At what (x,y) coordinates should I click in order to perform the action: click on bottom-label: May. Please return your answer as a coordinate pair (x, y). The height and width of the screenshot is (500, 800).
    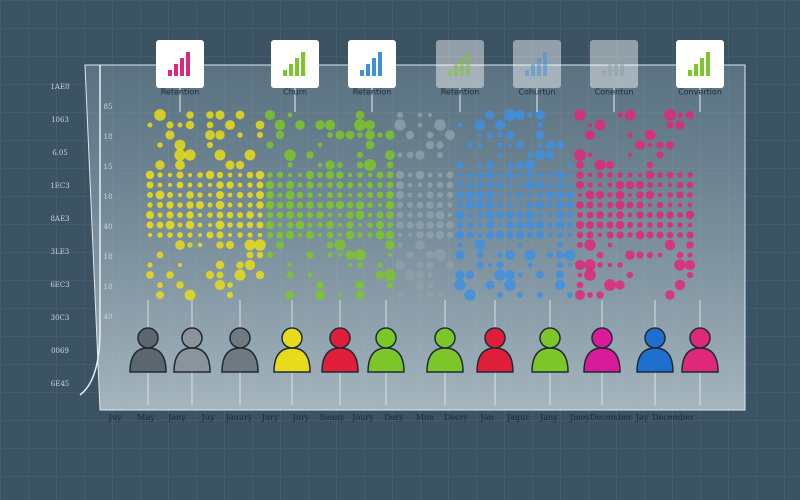
    Looking at the image, I should click on (146, 417).